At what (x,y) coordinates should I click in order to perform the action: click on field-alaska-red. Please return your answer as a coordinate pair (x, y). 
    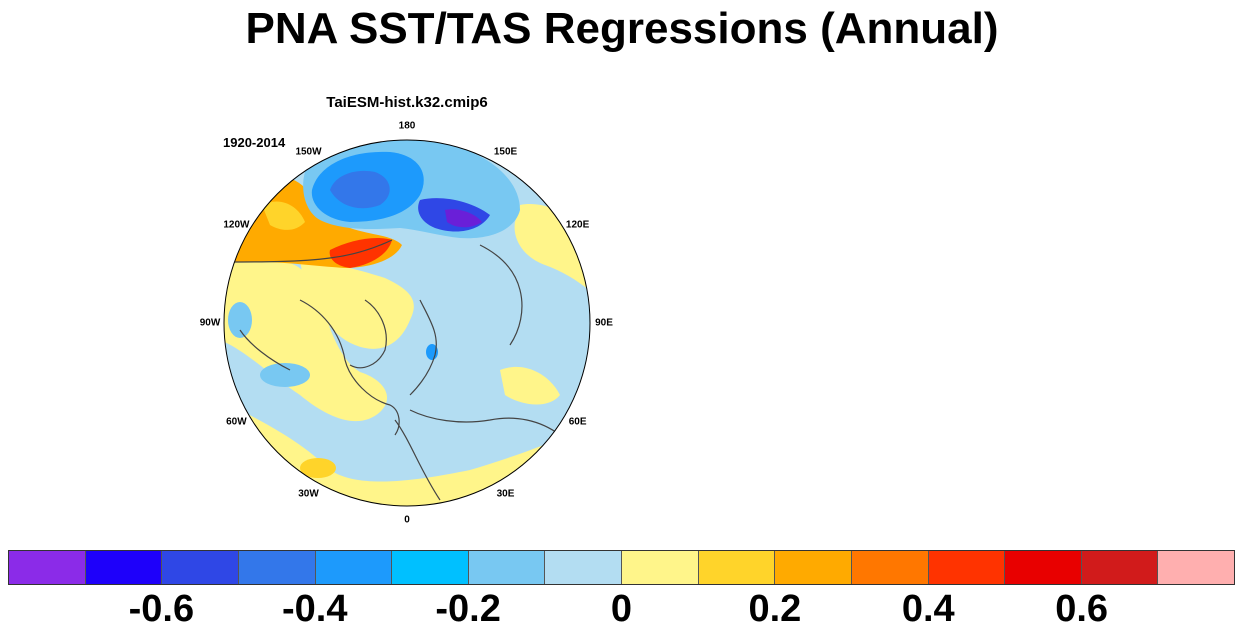
    Looking at the image, I should click on (360, 253).